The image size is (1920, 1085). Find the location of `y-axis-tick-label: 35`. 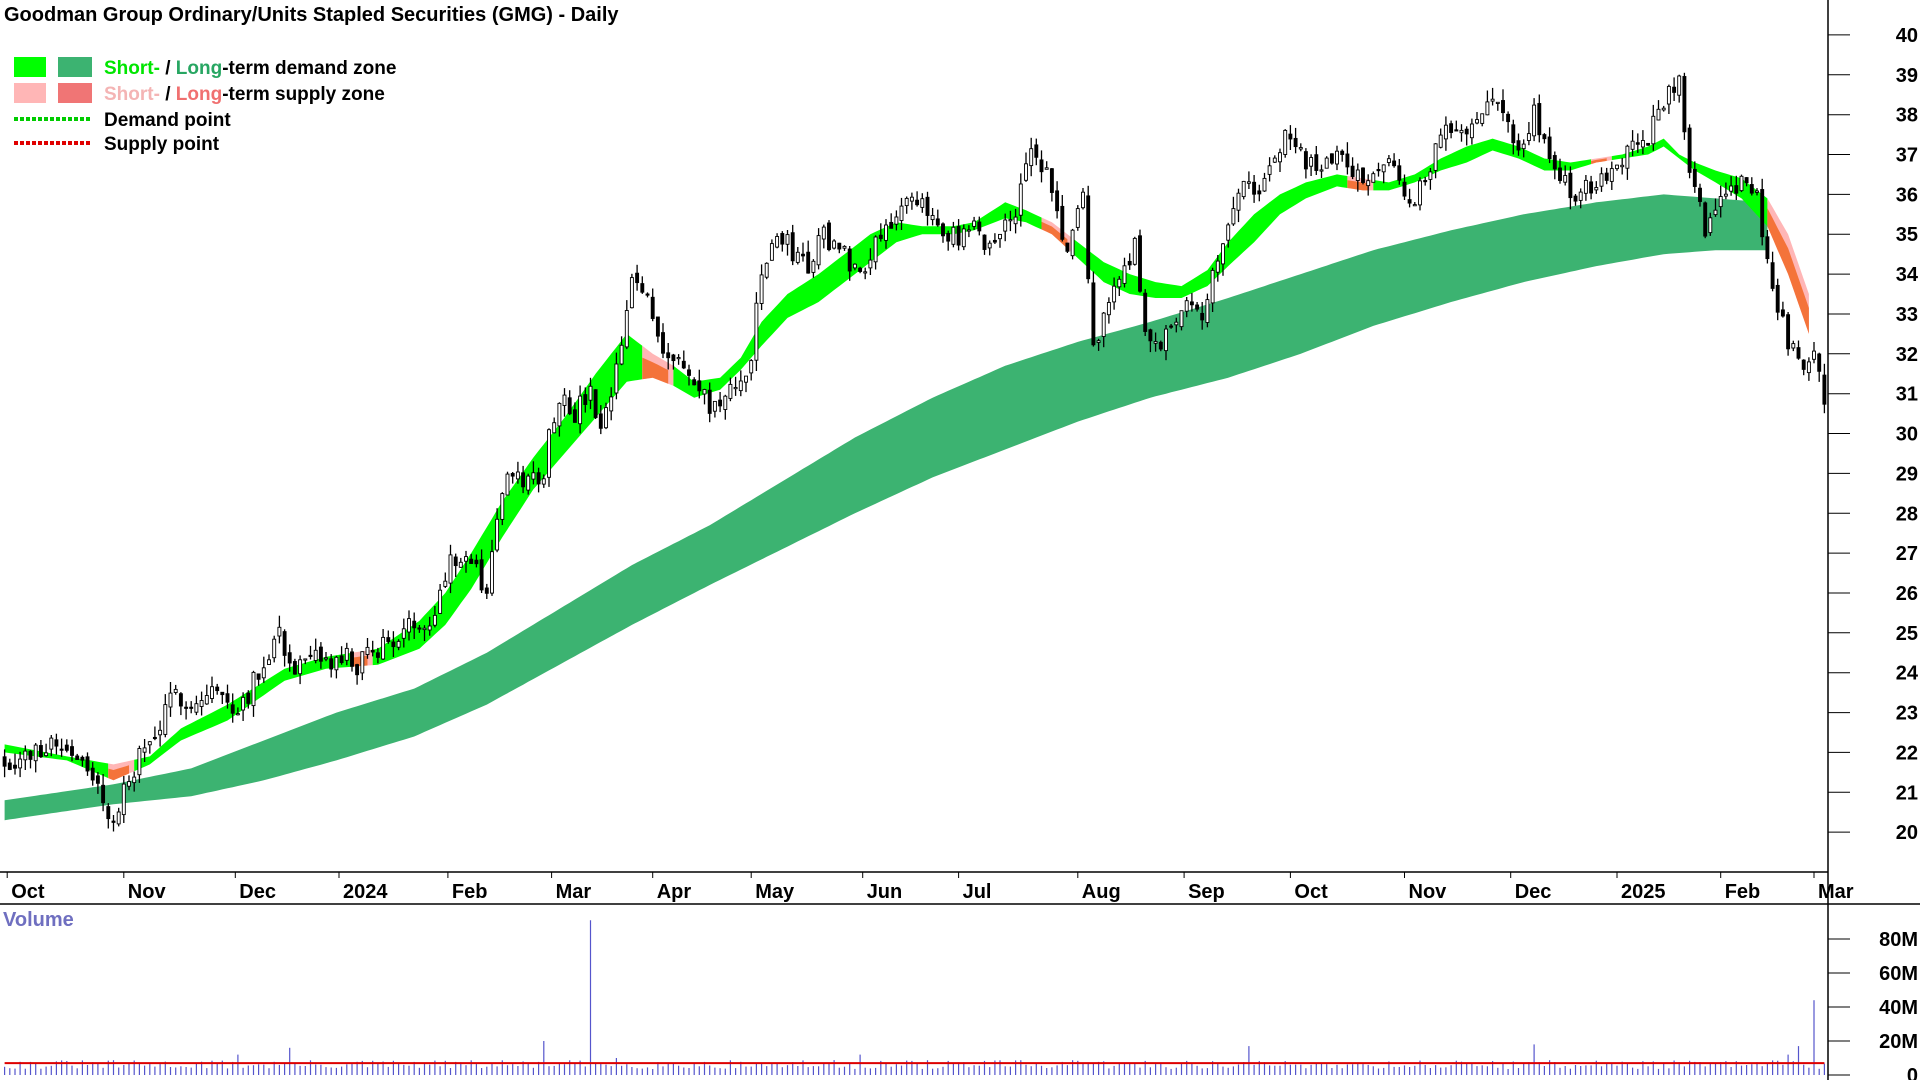

y-axis-tick-label: 35 is located at coordinates (1907, 235).